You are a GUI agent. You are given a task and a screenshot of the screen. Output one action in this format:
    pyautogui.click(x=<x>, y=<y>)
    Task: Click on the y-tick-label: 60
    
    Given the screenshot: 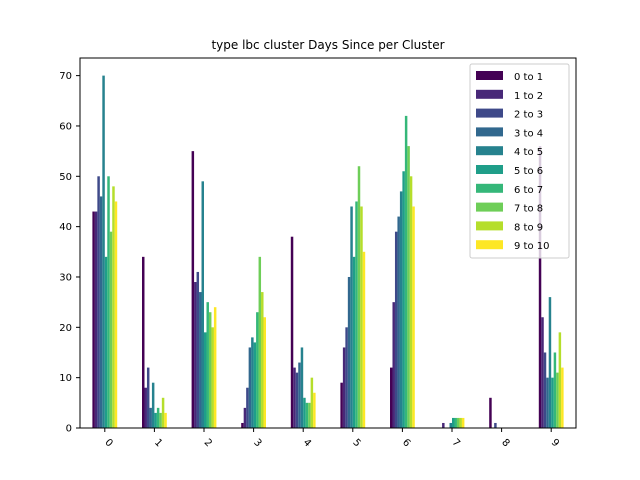 What is the action you would take?
    pyautogui.click(x=65, y=126)
    